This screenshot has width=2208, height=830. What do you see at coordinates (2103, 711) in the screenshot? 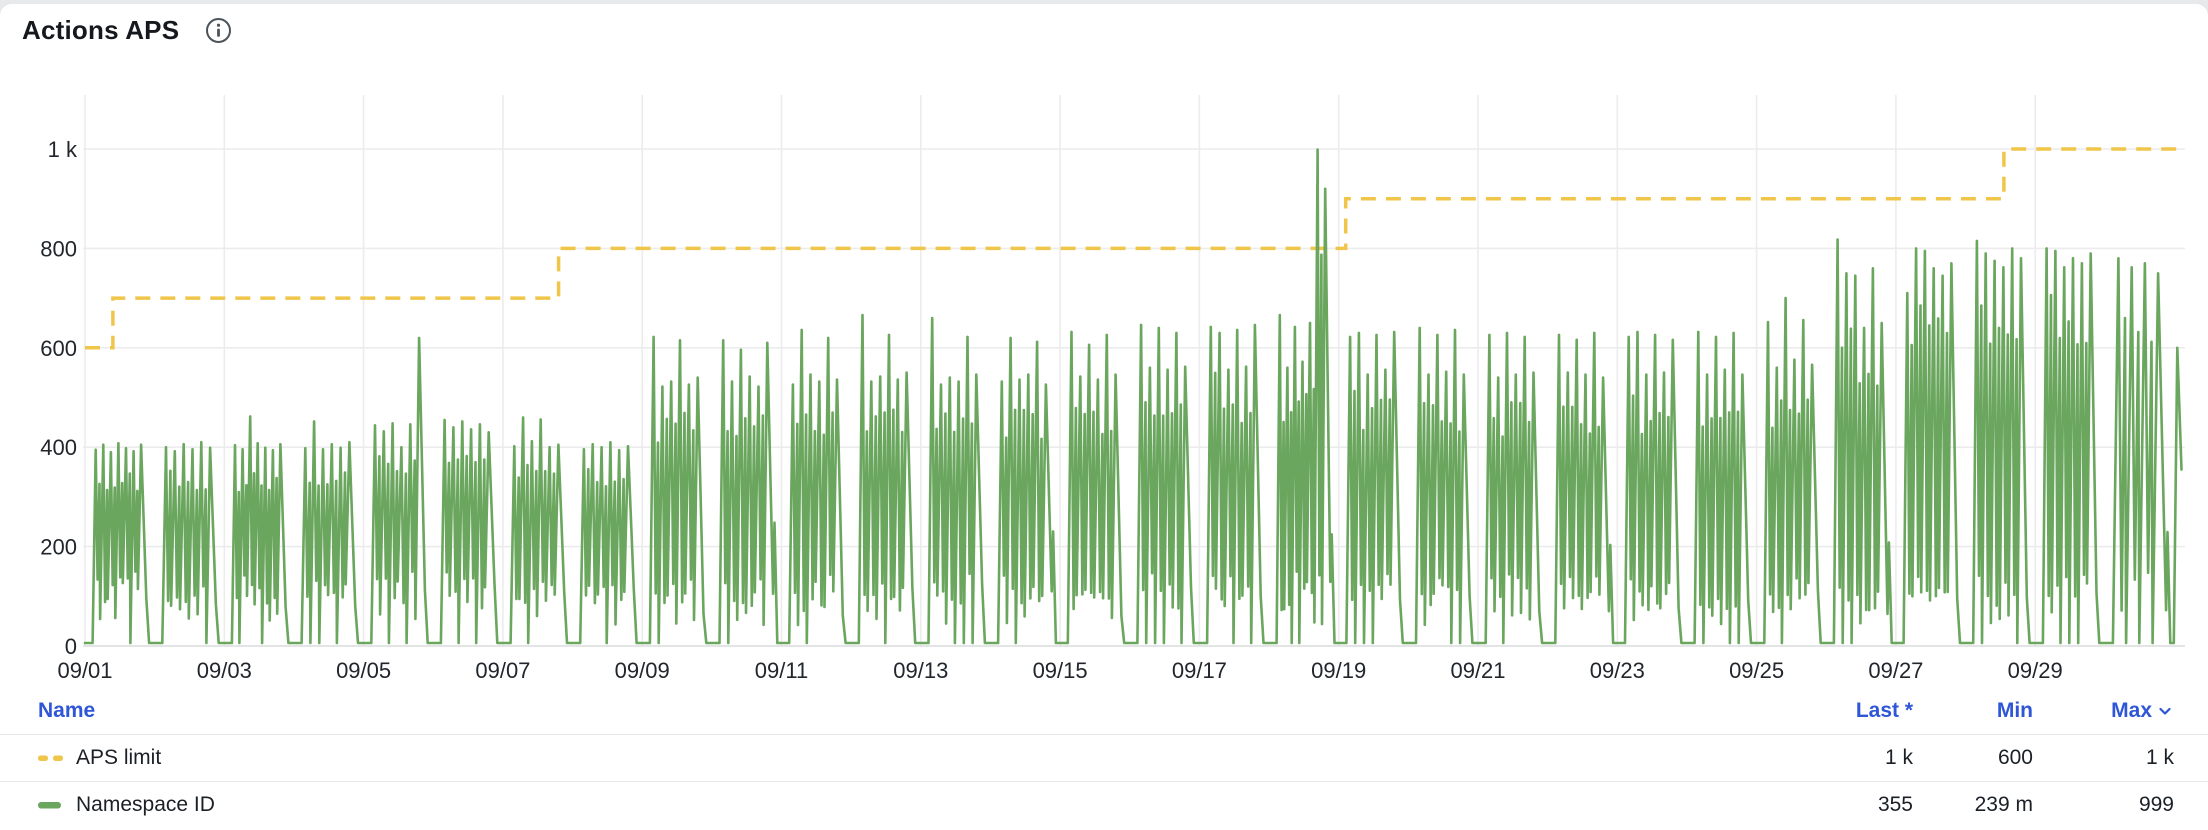
I see `column-header-max: Max` at bounding box center [2103, 711].